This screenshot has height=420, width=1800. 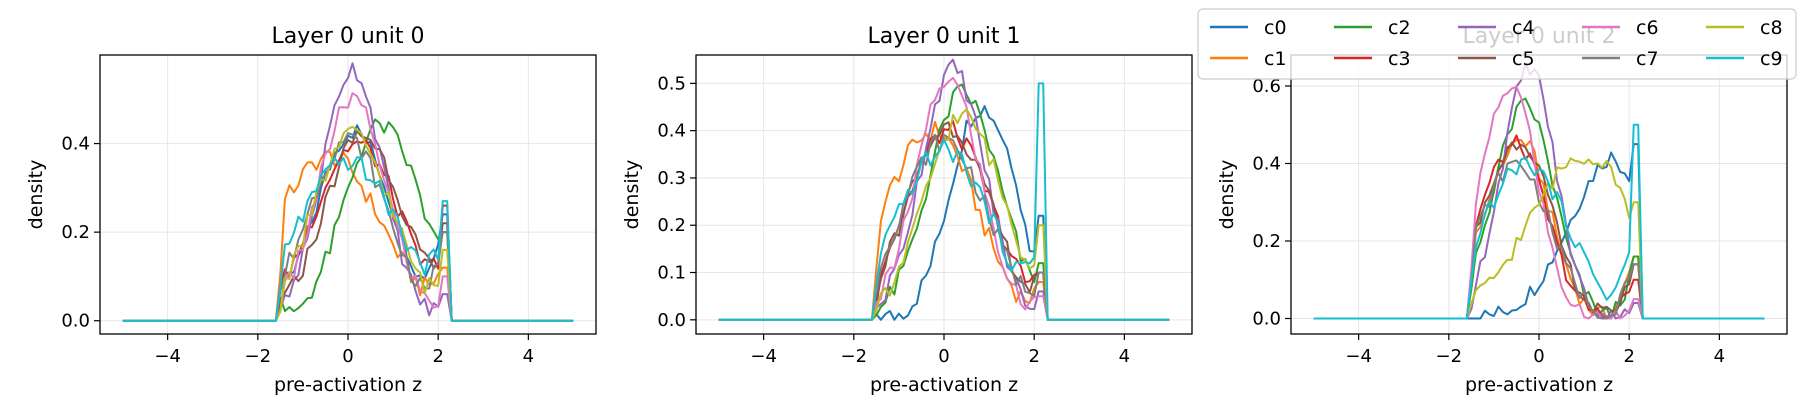 I want to click on legend-label-c6: c6, so click(x=1647, y=28).